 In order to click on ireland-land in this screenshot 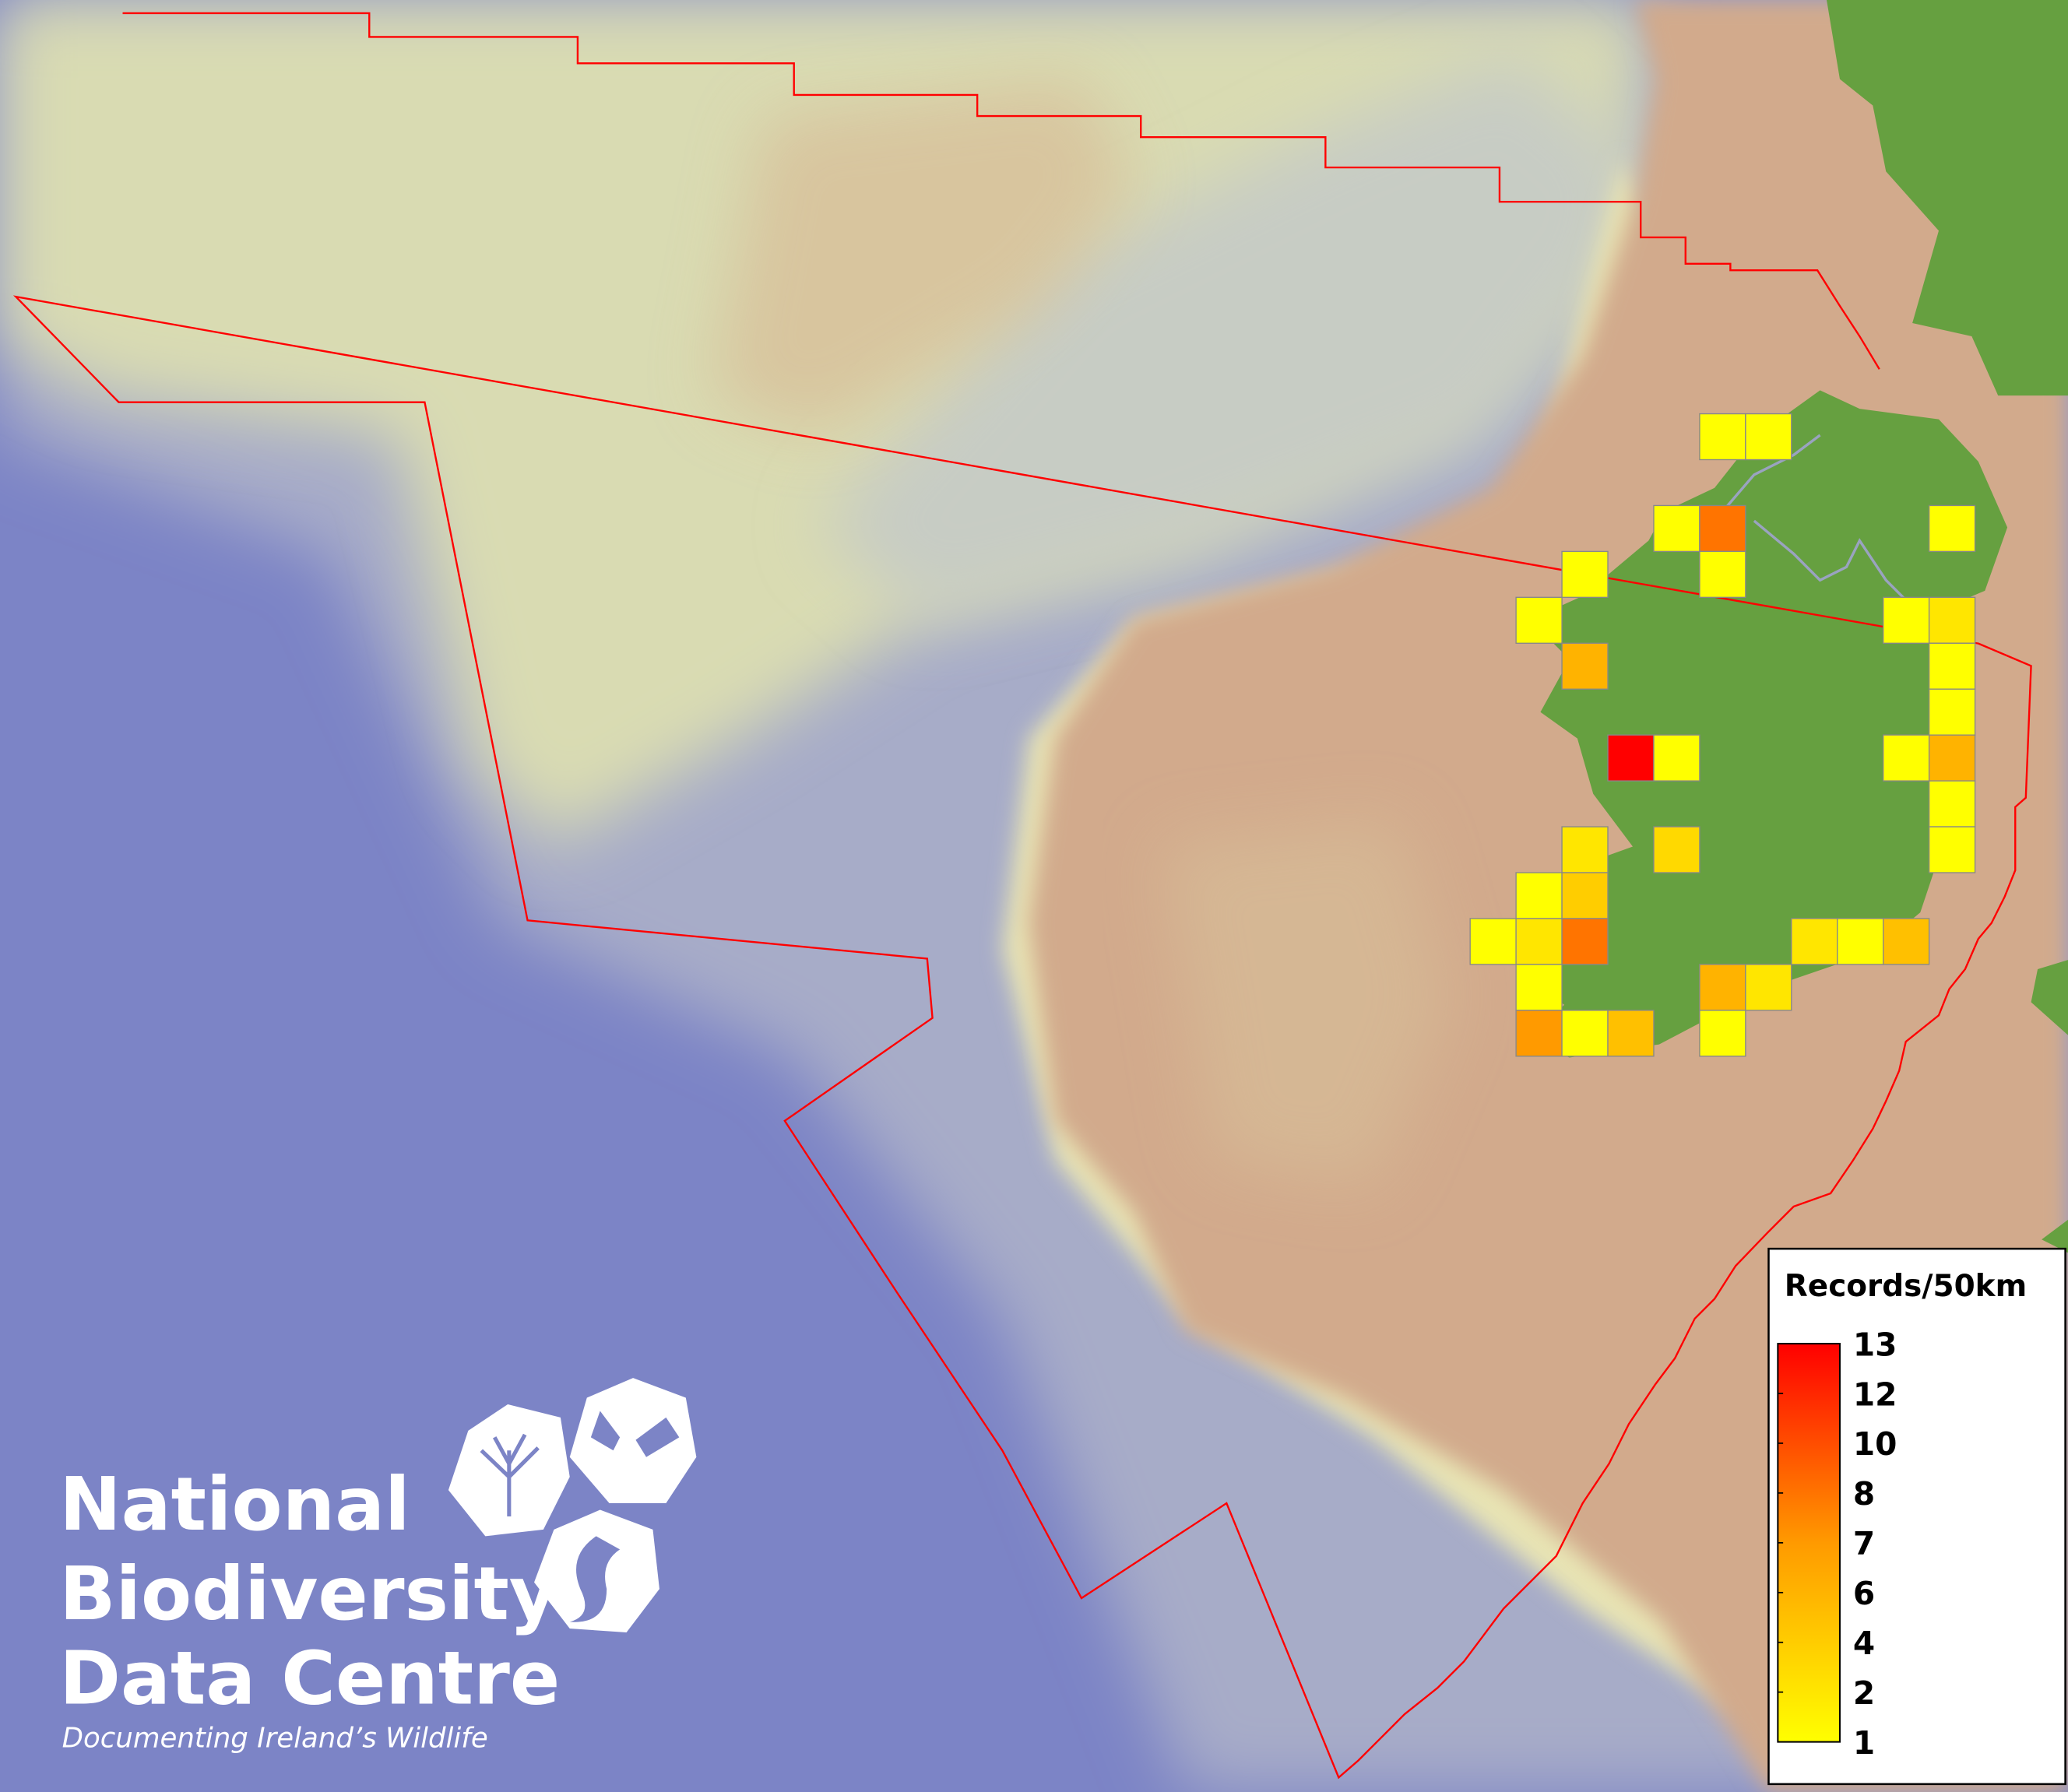, I will do `click(1768, 724)`.